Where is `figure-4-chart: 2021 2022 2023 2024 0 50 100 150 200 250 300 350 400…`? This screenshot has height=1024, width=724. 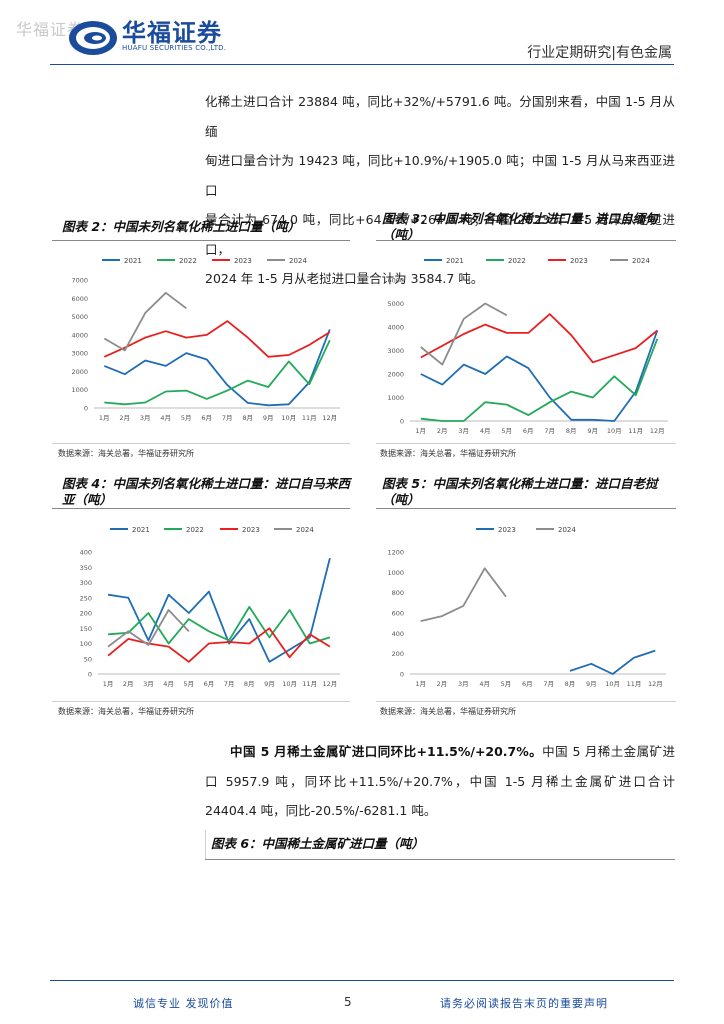 figure-4-chart: 2021 2022 2023 2024 0 50 100 150 200 250 300 350 400… is located at coordinates (210, 607).